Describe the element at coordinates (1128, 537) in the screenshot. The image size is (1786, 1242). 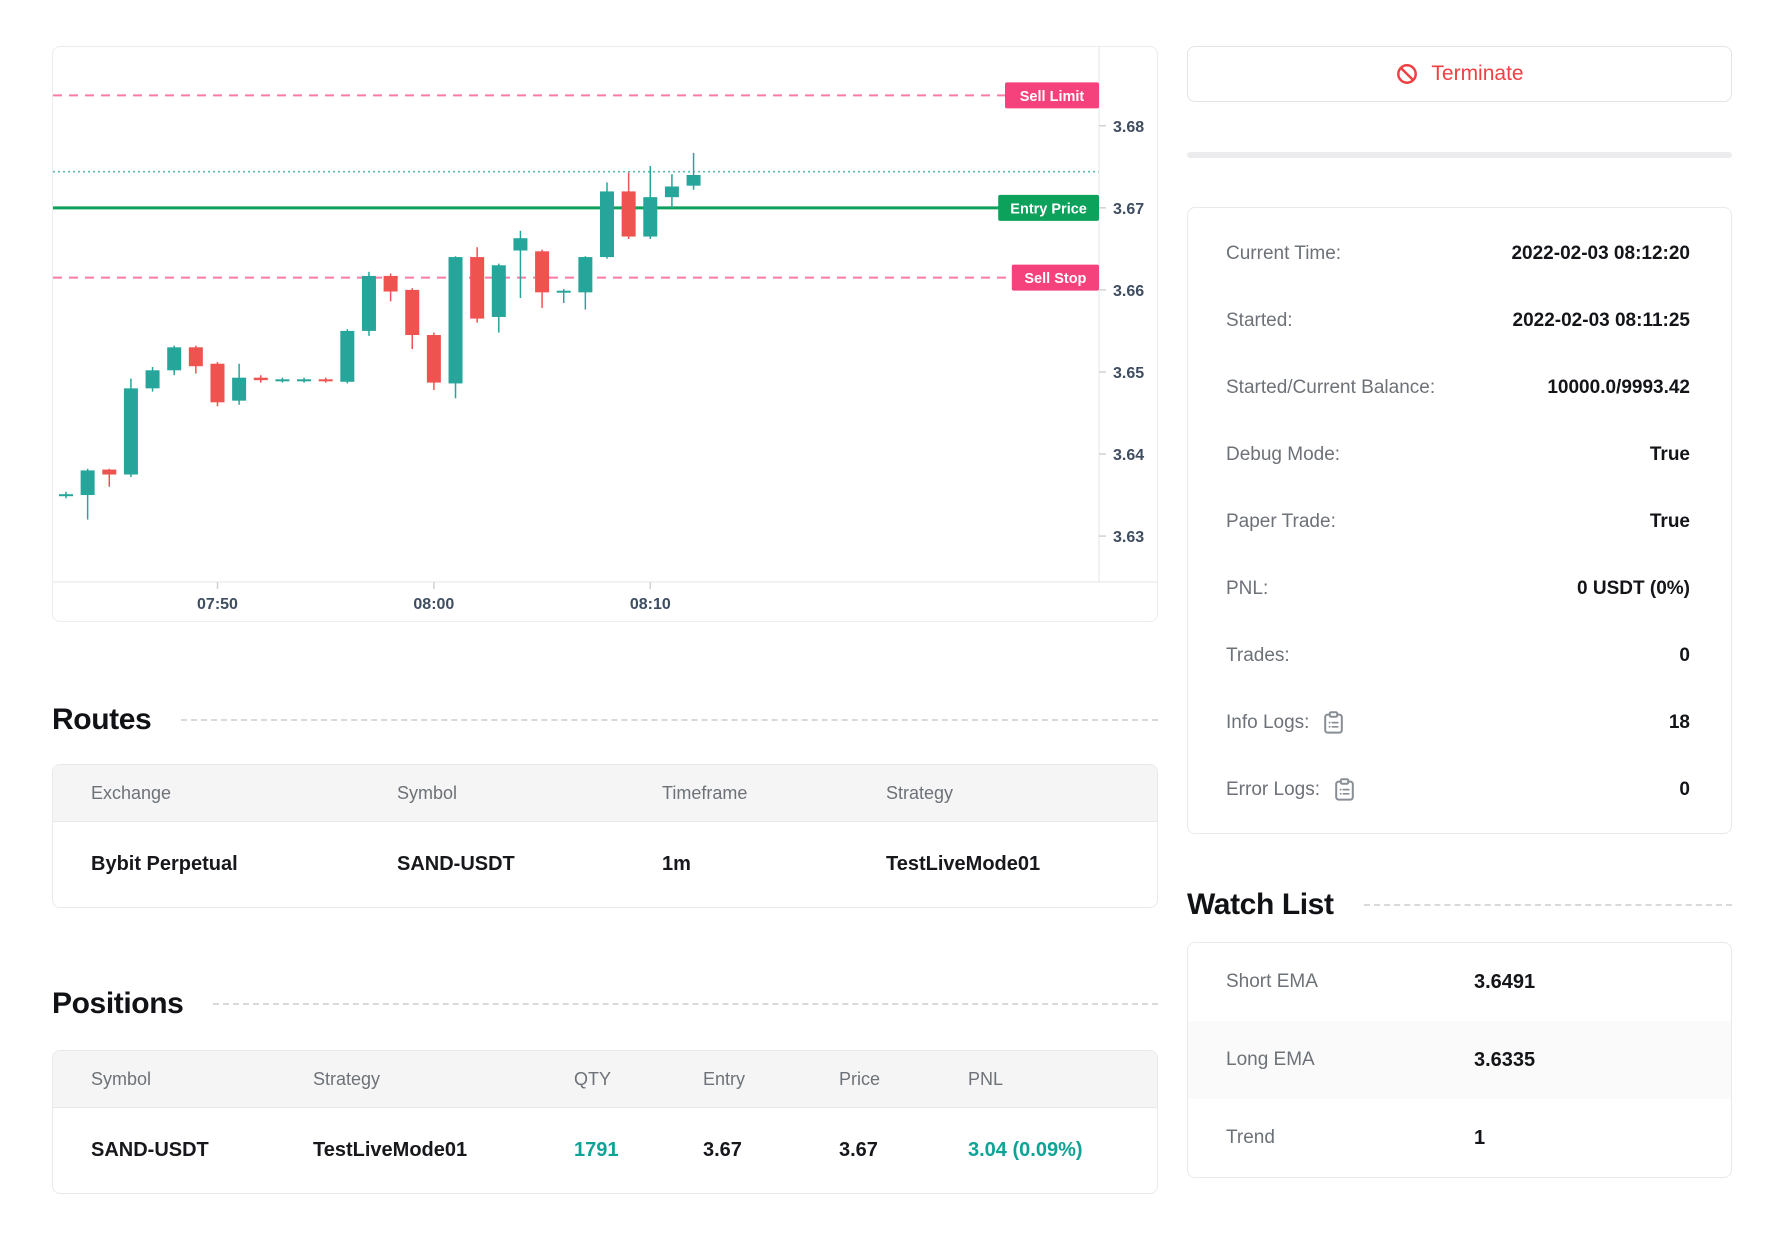
I see `svg-text: 3.63` at that location.